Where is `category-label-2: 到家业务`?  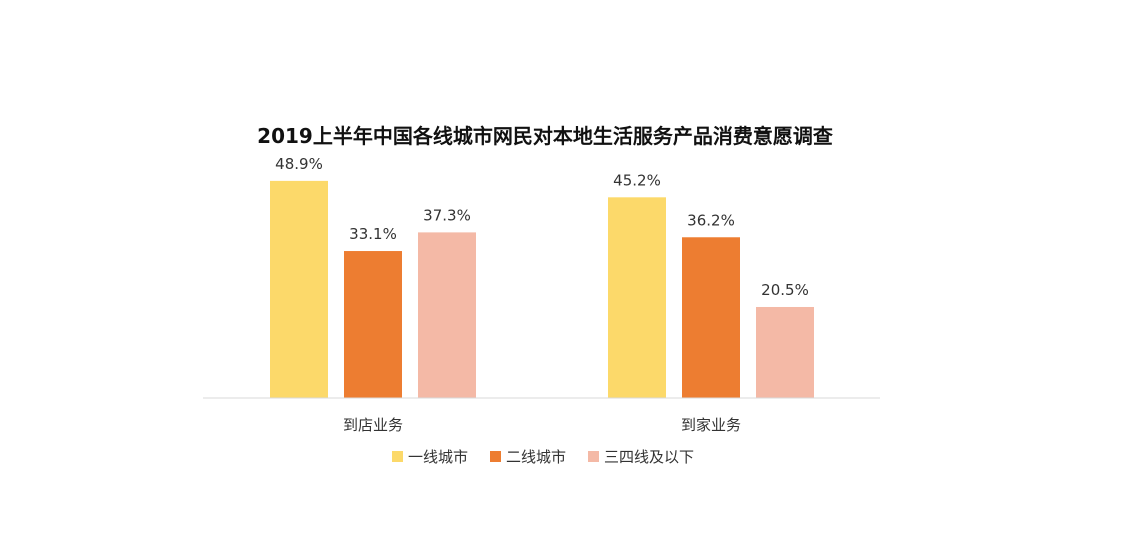
category-label-2: 到家业务 is located at coordinates (711, 425).